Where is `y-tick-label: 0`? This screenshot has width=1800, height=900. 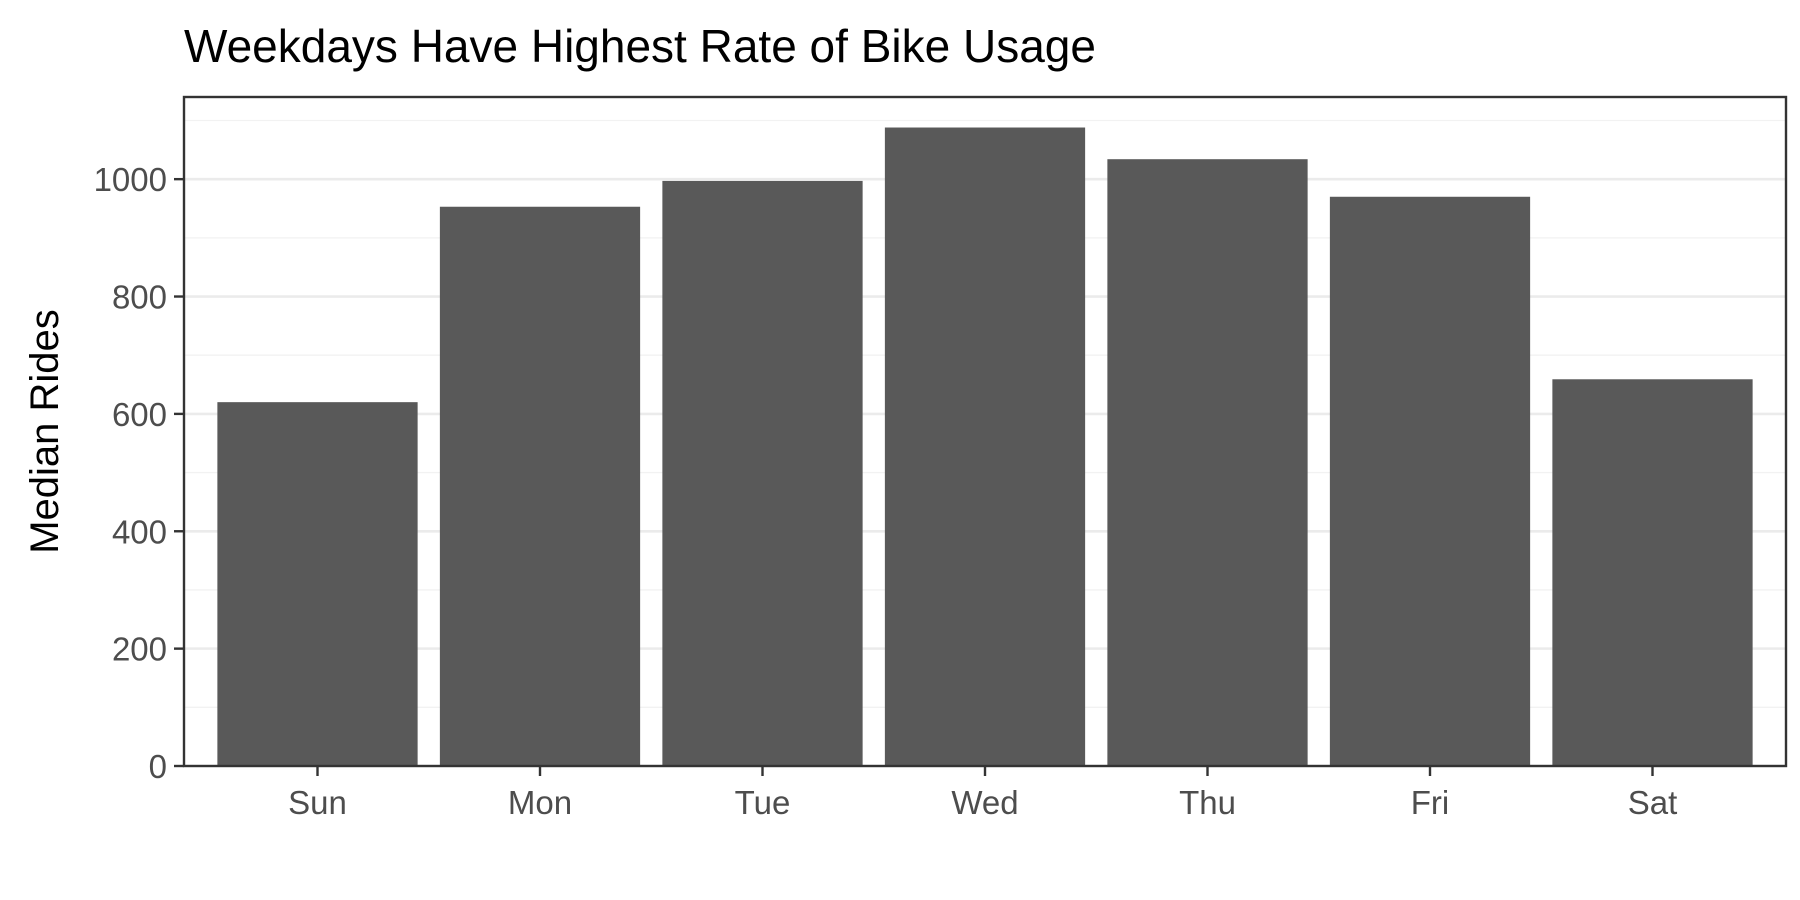
y-tick-label: 0 is located at coordinates (158, 766).